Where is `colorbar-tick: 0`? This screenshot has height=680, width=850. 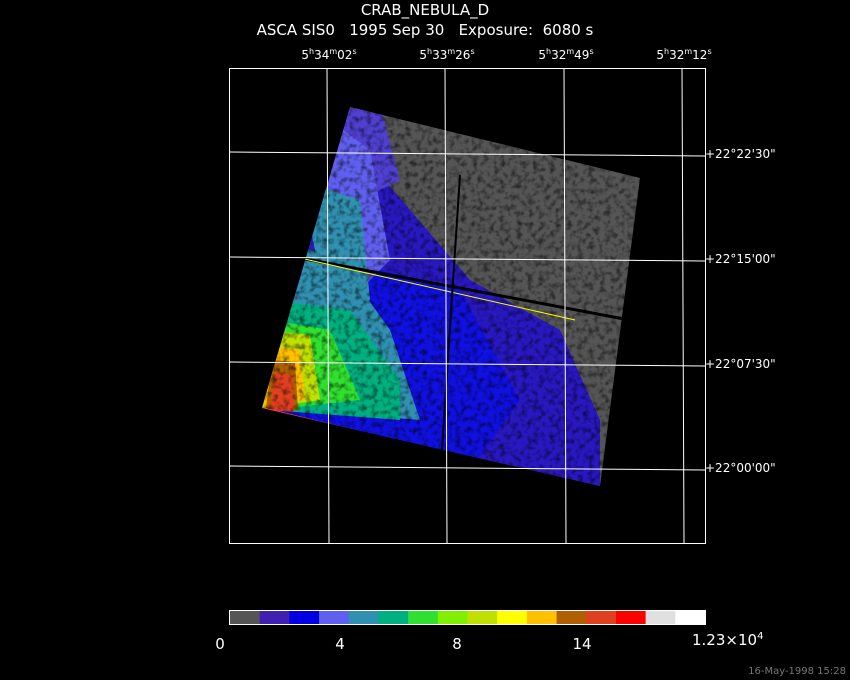 colorbar-tick: 0 is located at coordinates (220, 644).